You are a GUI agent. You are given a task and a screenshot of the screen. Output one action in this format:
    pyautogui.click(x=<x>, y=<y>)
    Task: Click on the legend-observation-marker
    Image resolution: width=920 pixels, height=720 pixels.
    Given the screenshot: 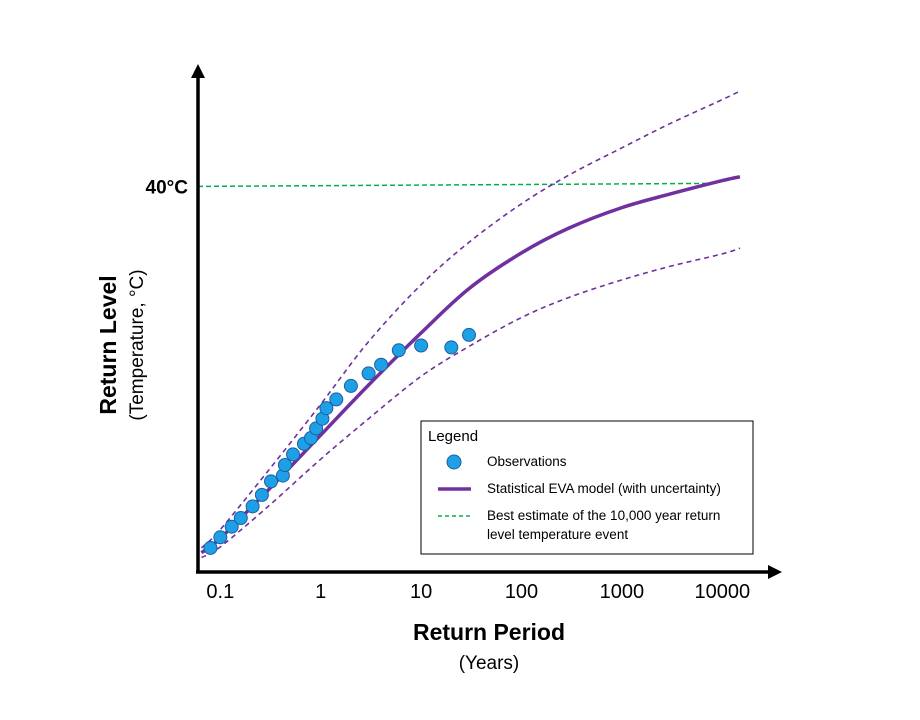 What is the action you would take?
    pyautogui.click(x=454, y=462)
    